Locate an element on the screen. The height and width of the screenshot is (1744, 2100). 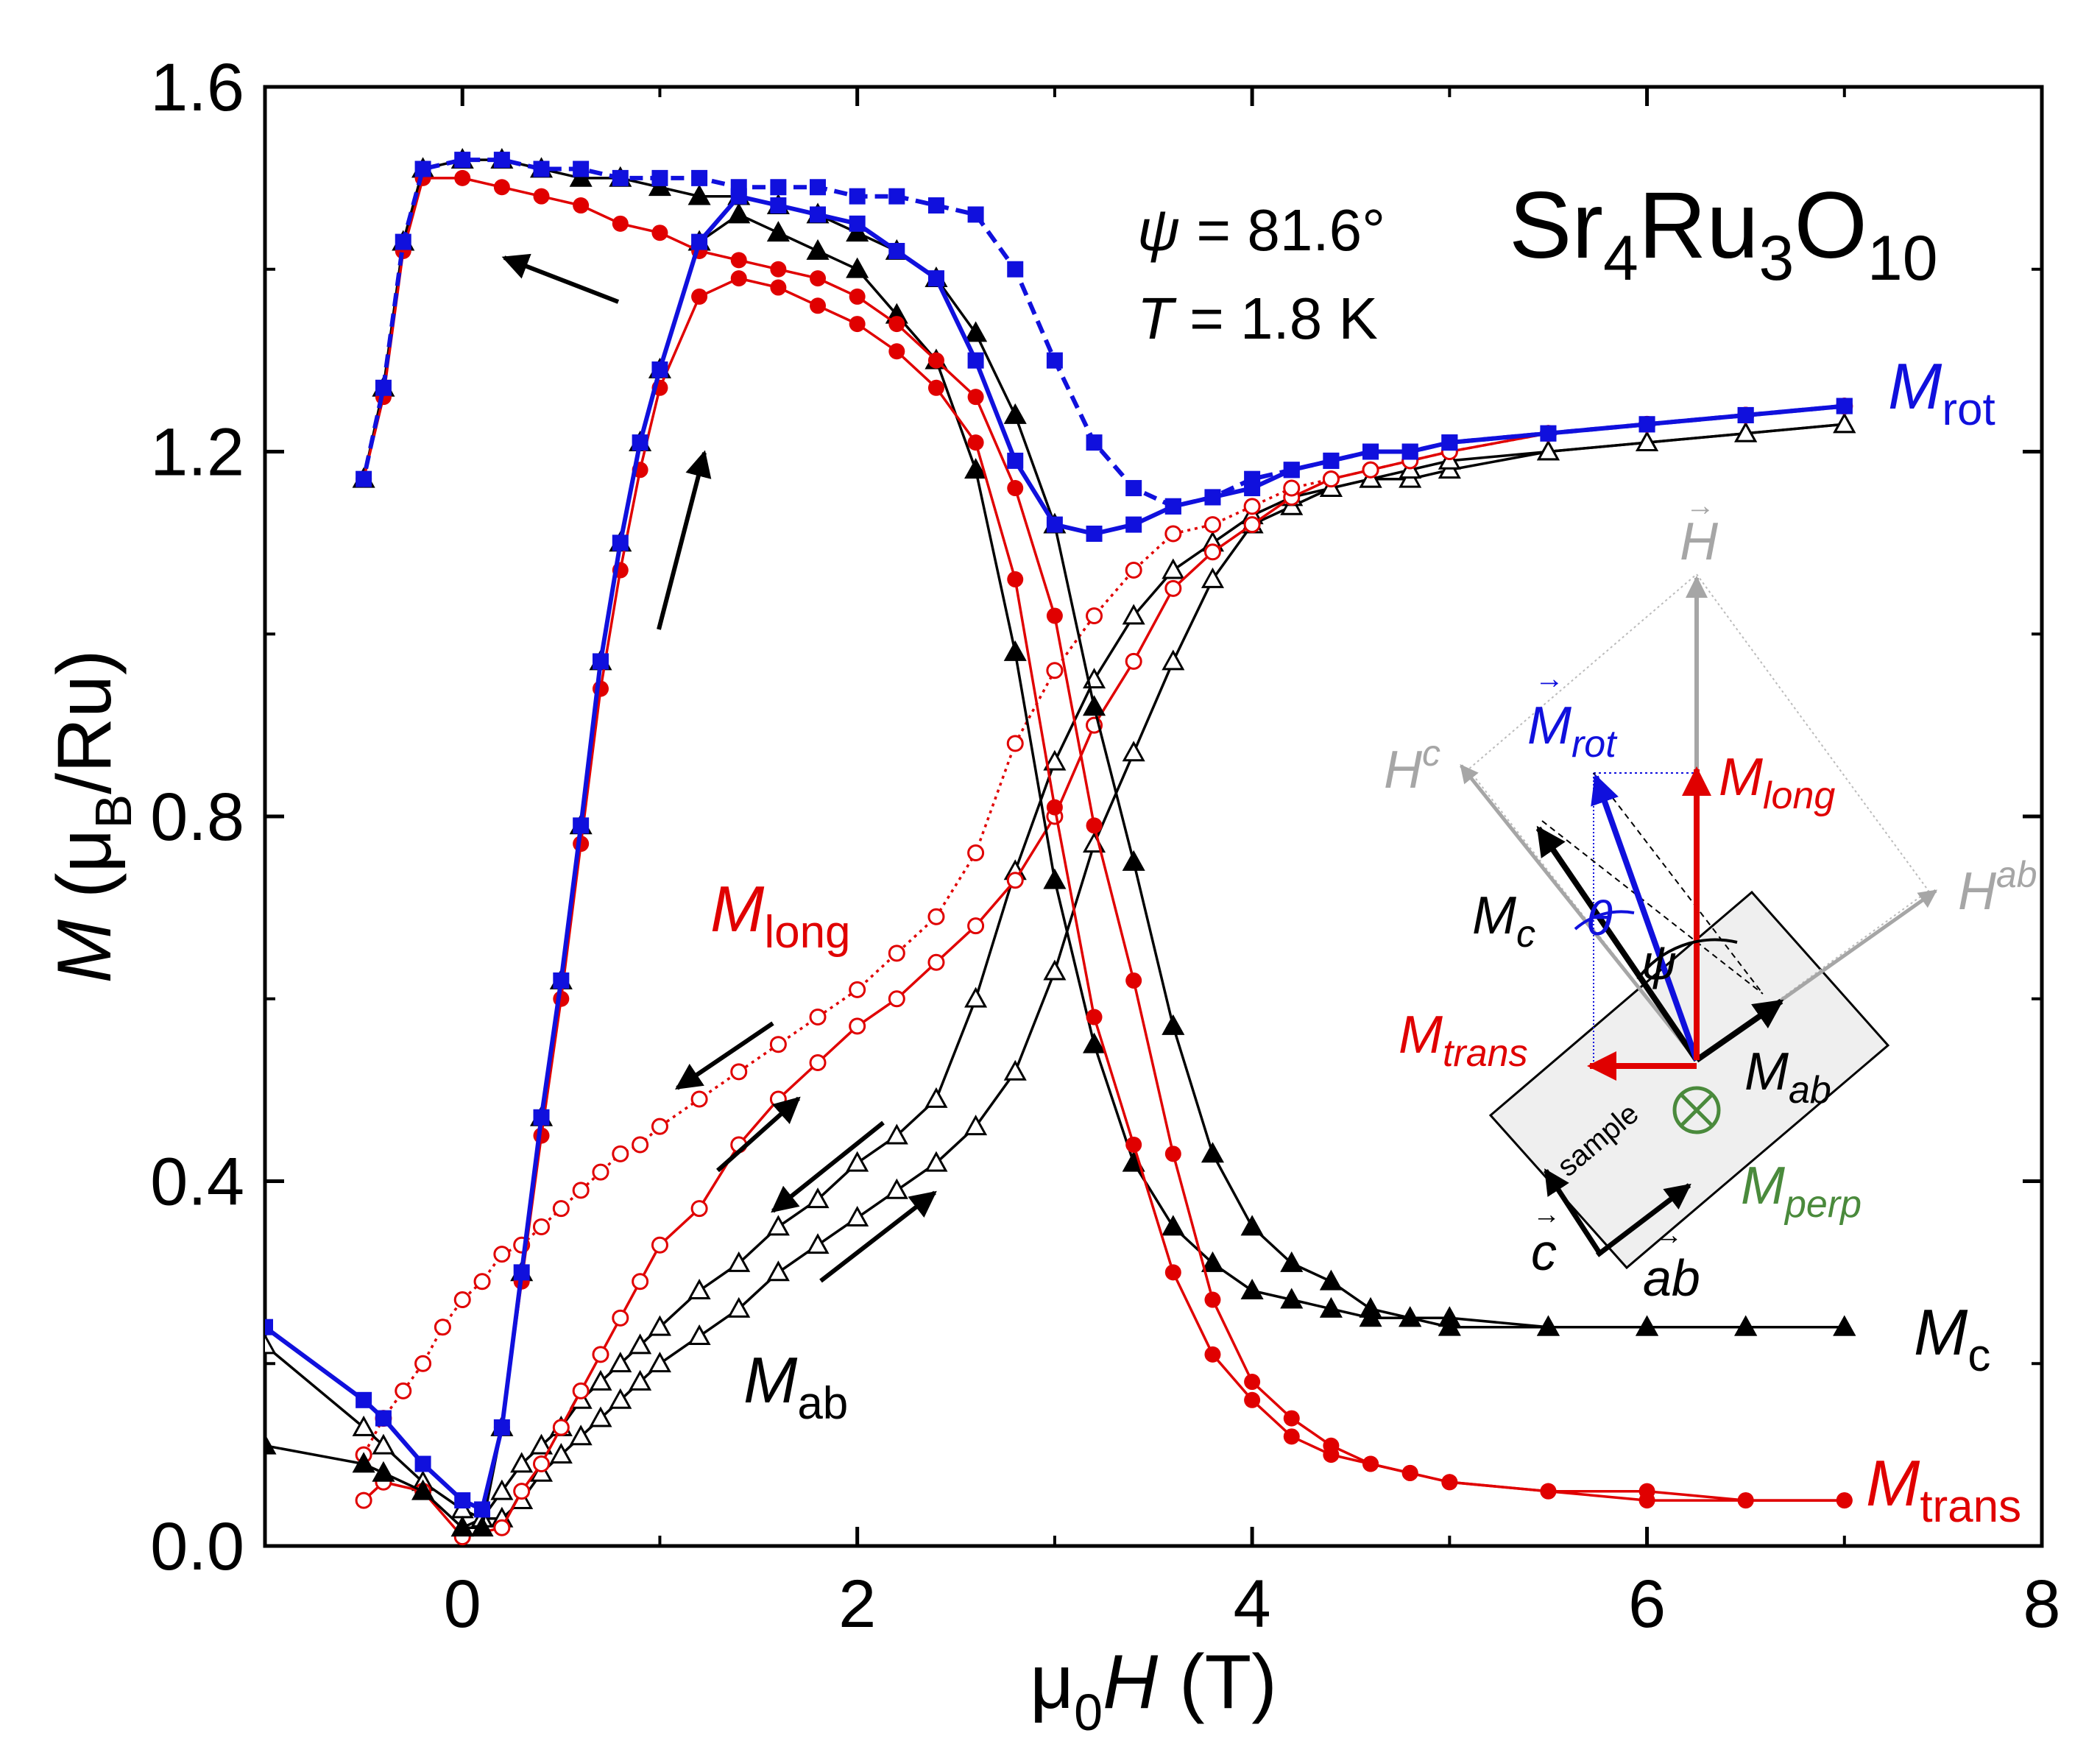
x-tick-label-3: 6 is located at coordinates (1647, 1604).